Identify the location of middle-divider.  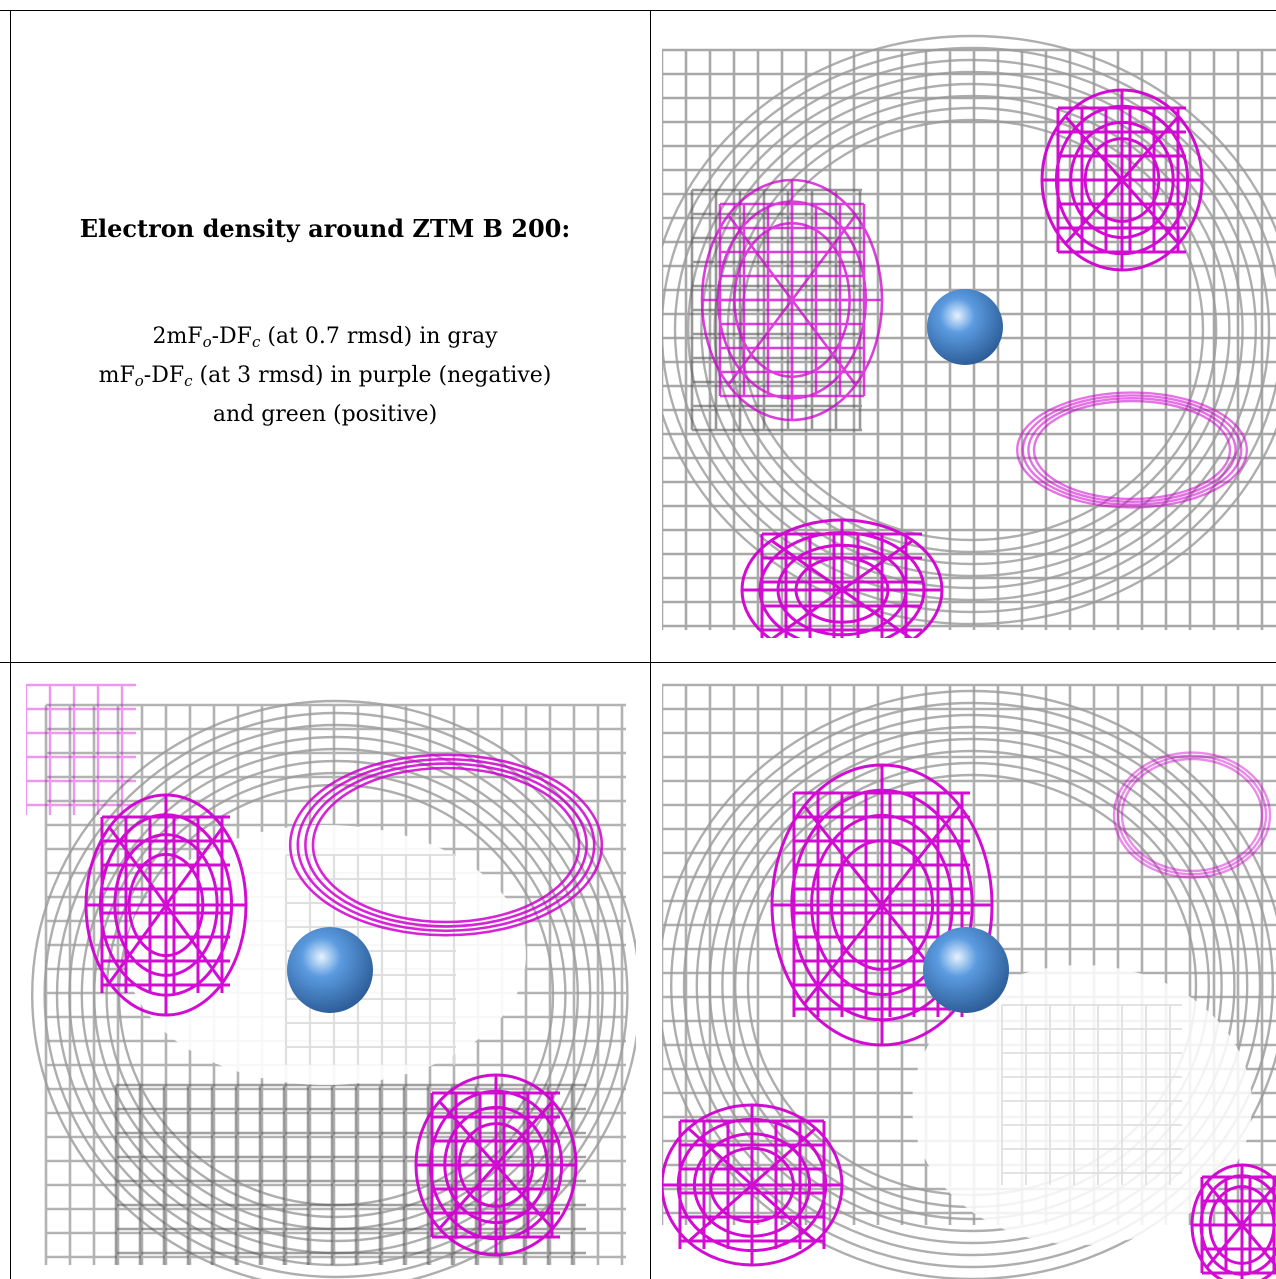
(638, 662).